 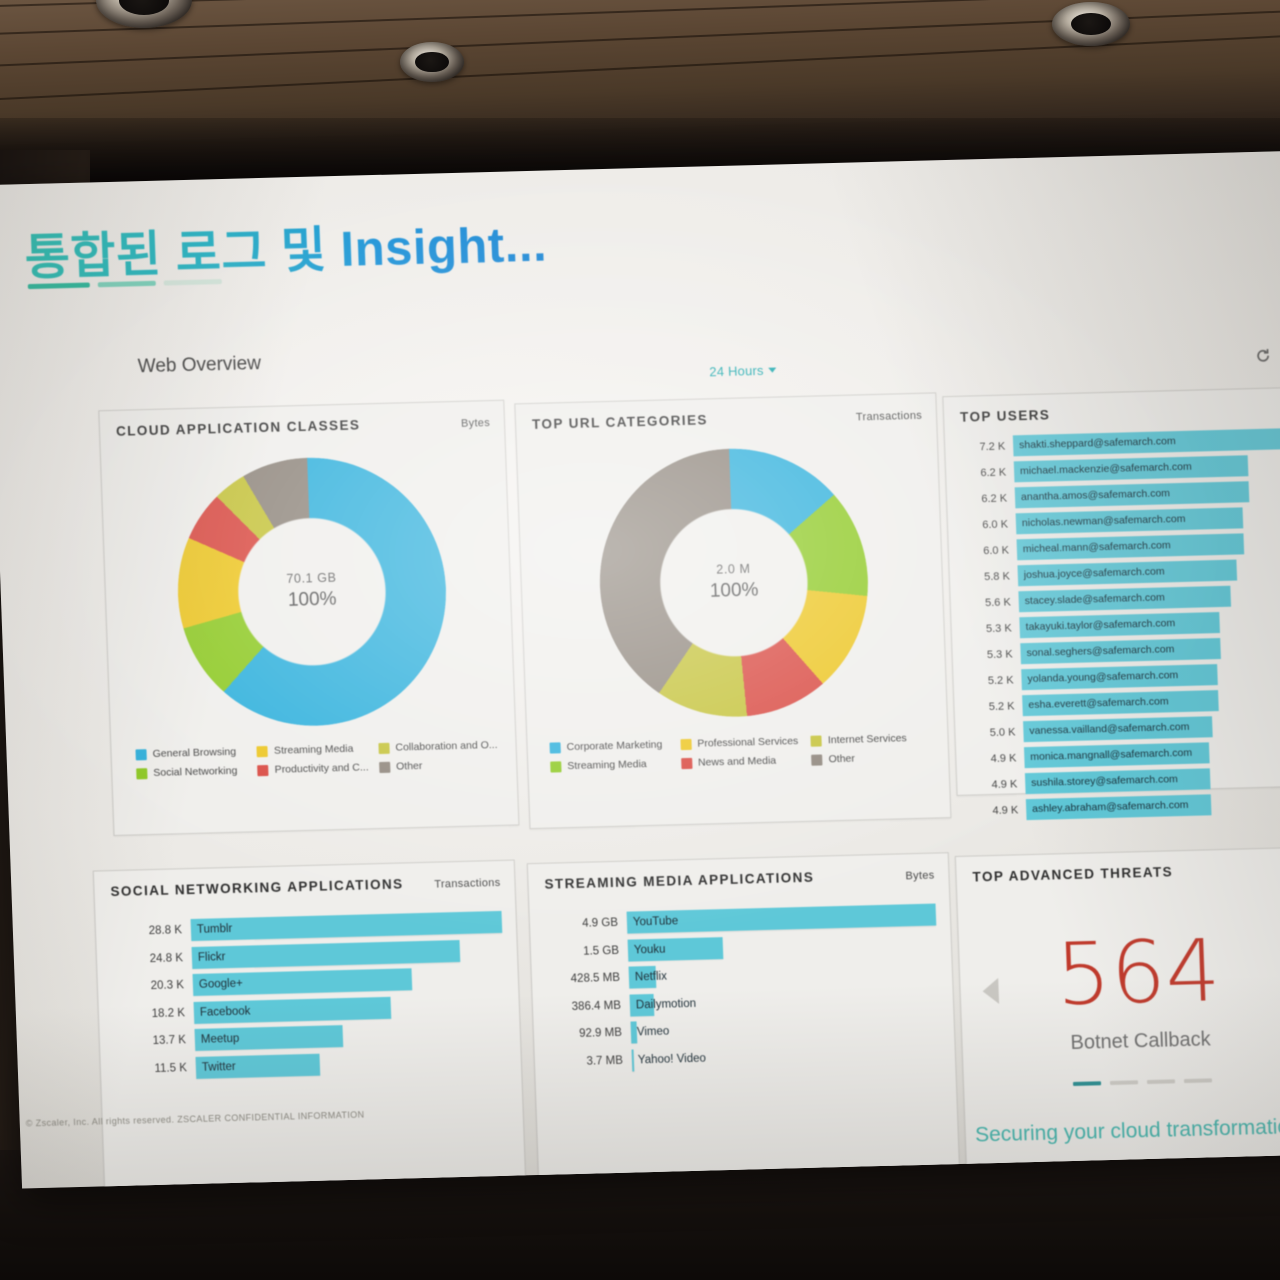 I want to click on legend-item: Professional Services, so click(x=740, y=742).